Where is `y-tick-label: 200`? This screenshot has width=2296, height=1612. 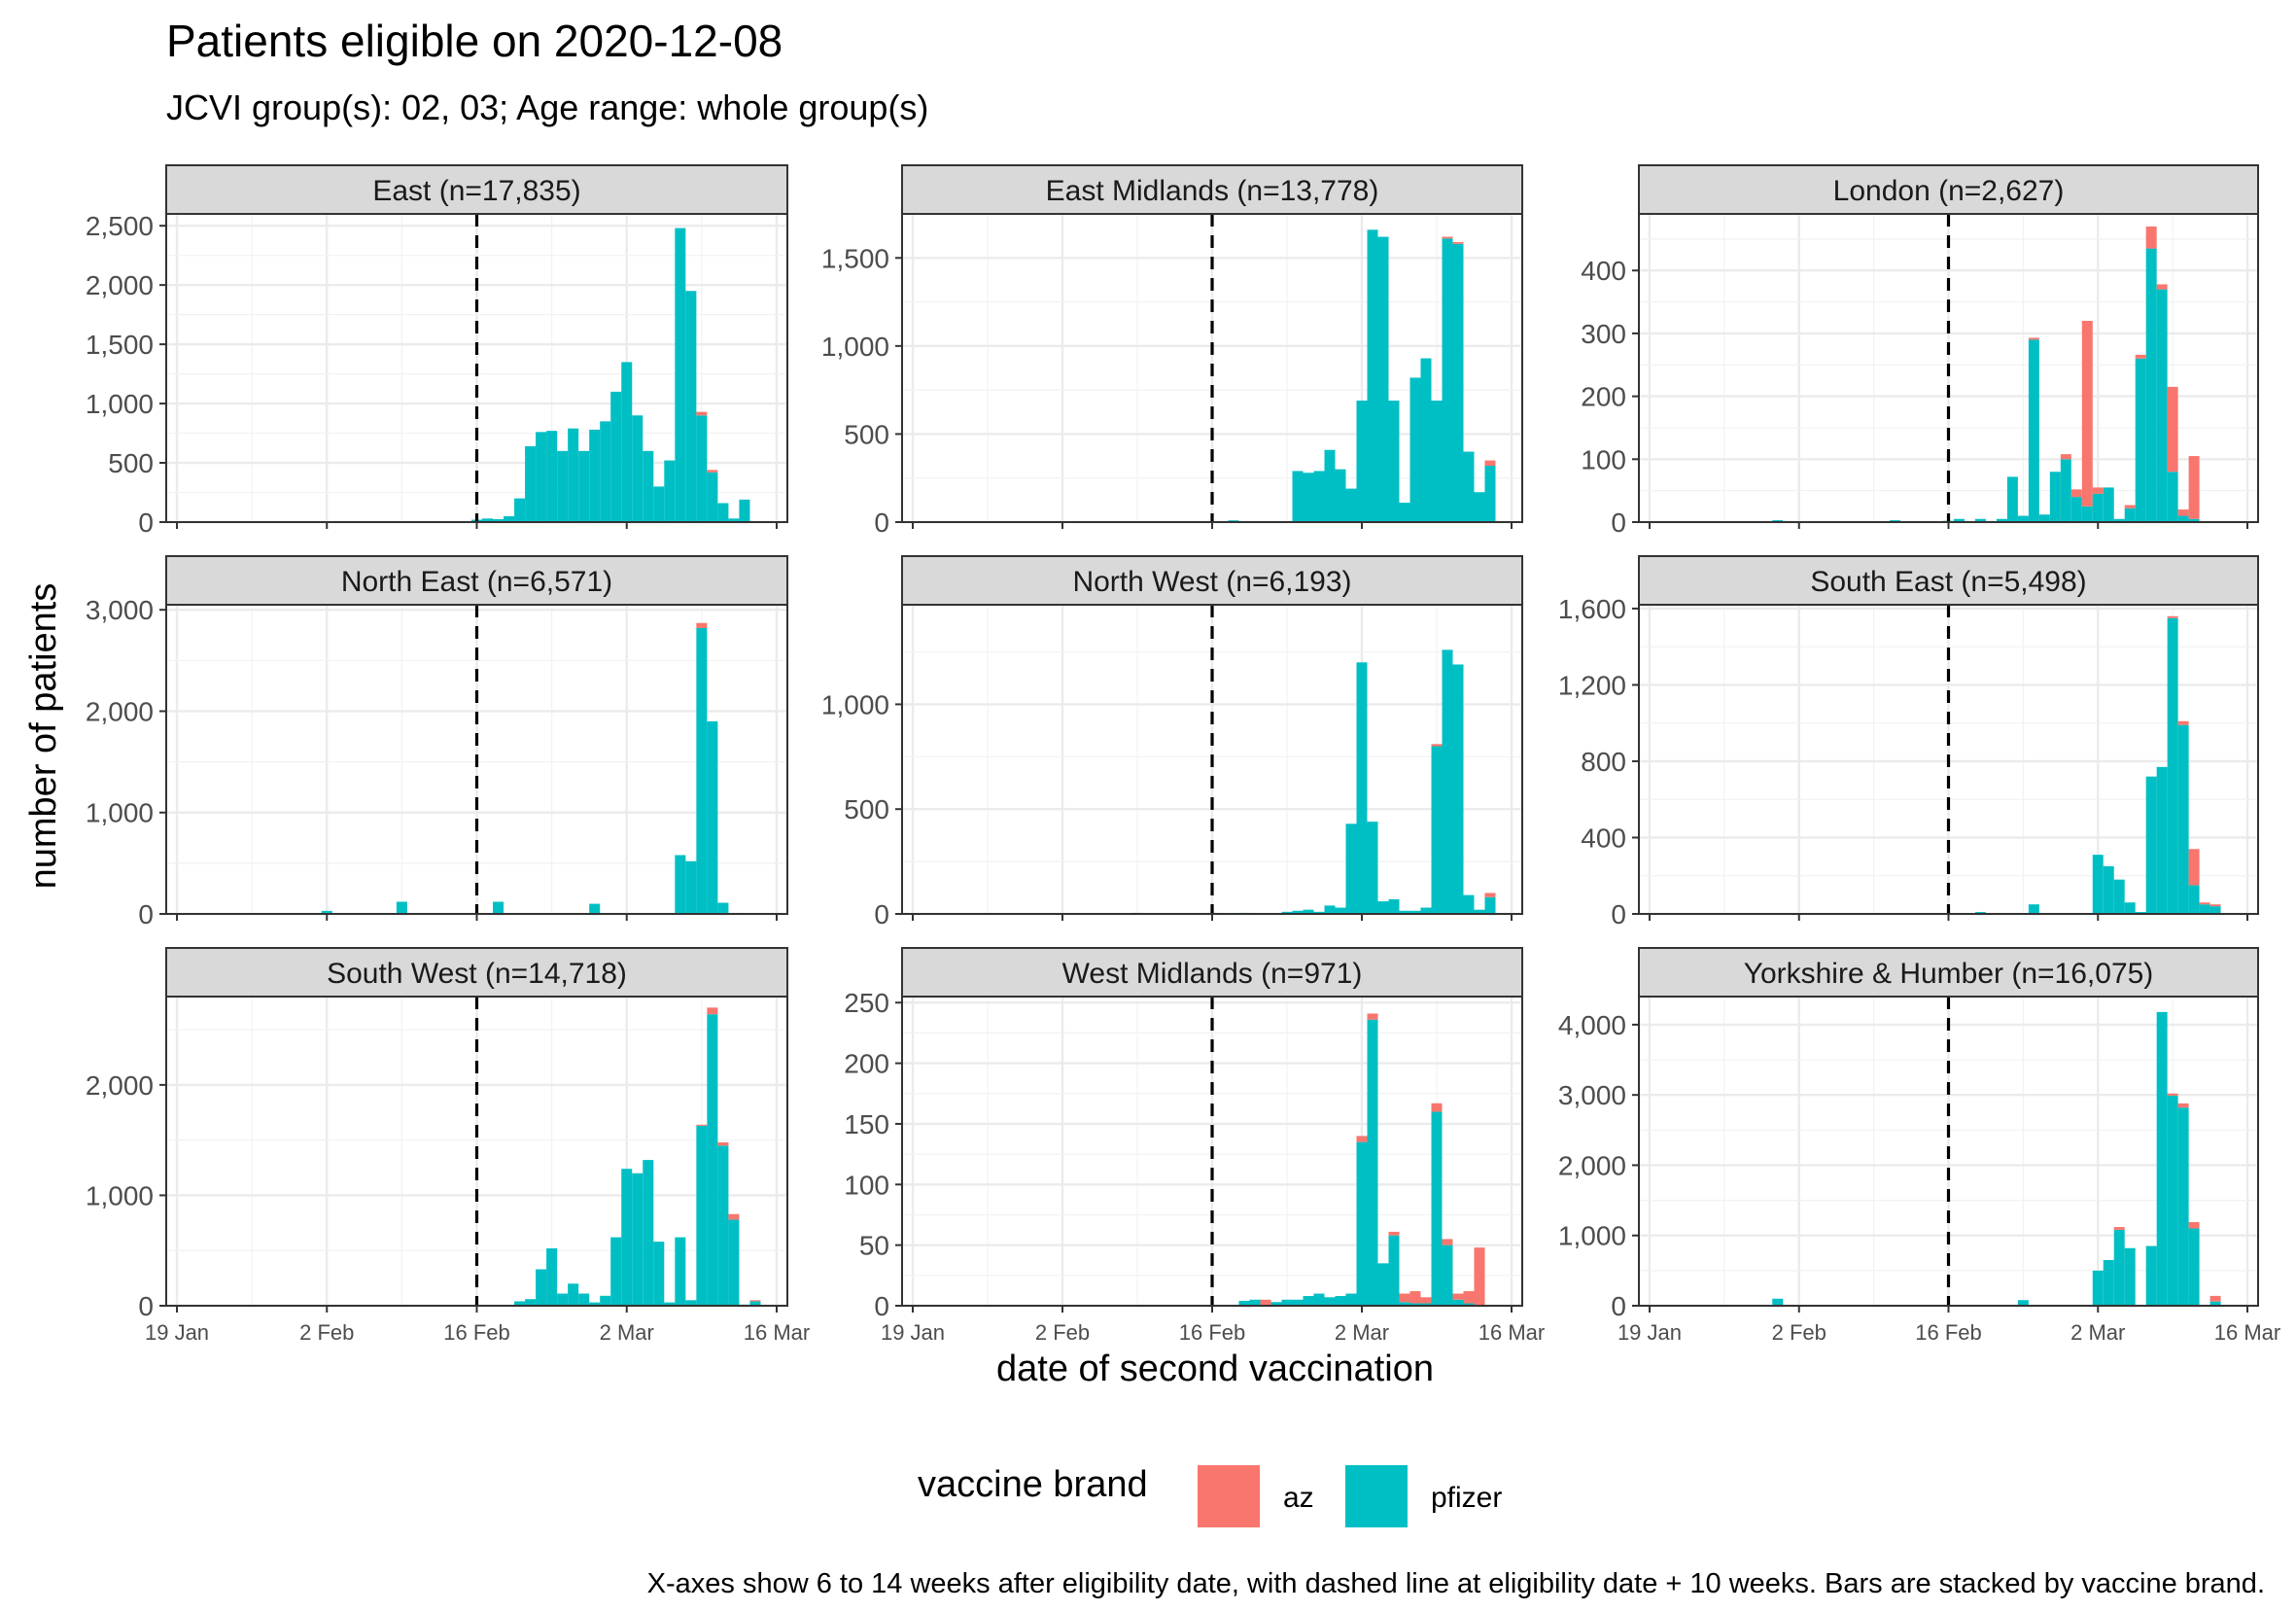
y-tick-label: 200 is located at coordinates (866, 1064).